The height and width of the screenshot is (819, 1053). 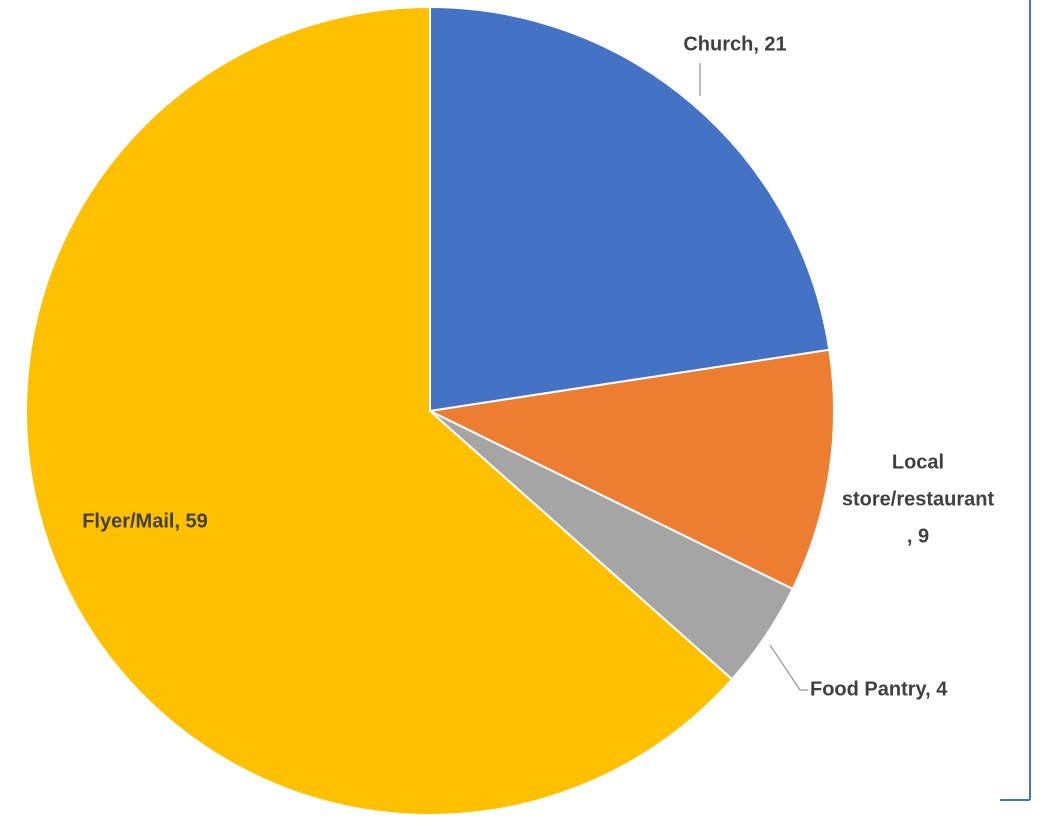 I want to click on data-label: Food Pantry, 4, so click(x=879, y=689).